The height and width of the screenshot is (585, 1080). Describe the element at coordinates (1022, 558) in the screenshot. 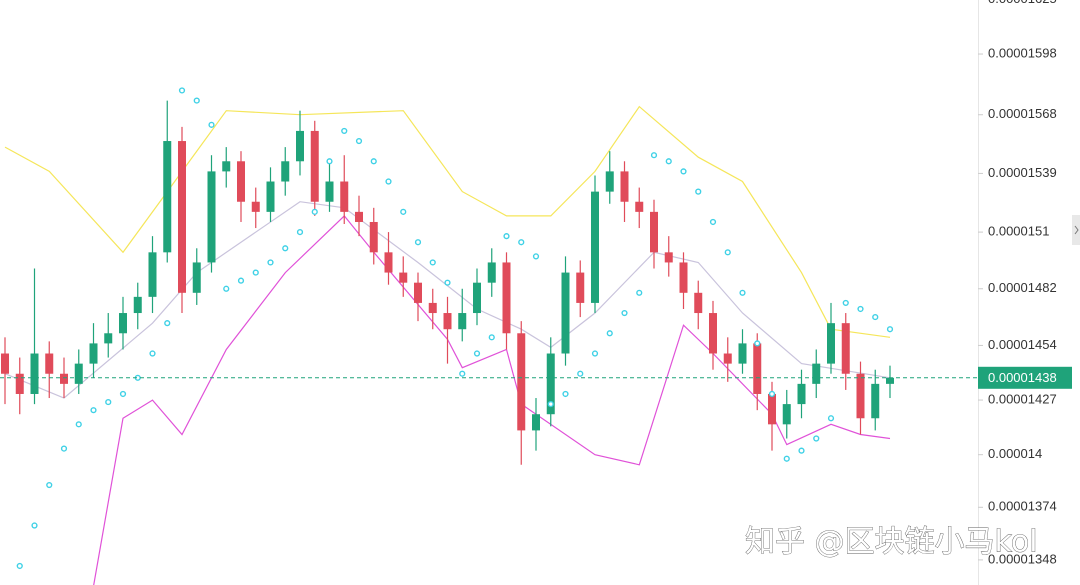

I see `y-tick-label: 0.00001348` at that location.